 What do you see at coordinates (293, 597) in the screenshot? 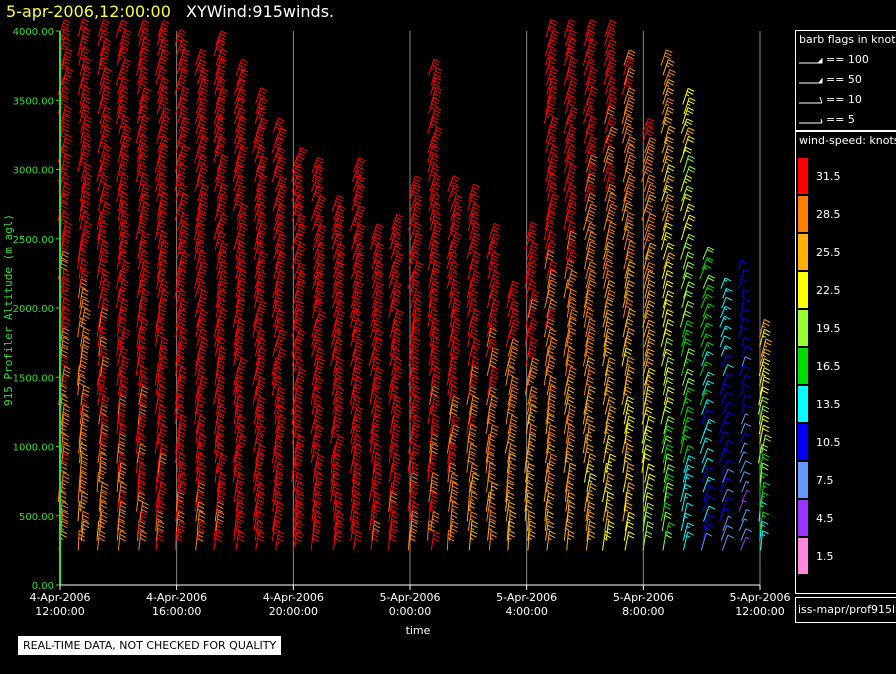
I see `x-tick-label-date: 4-Apr-2006` at bounding box center [293, 597].